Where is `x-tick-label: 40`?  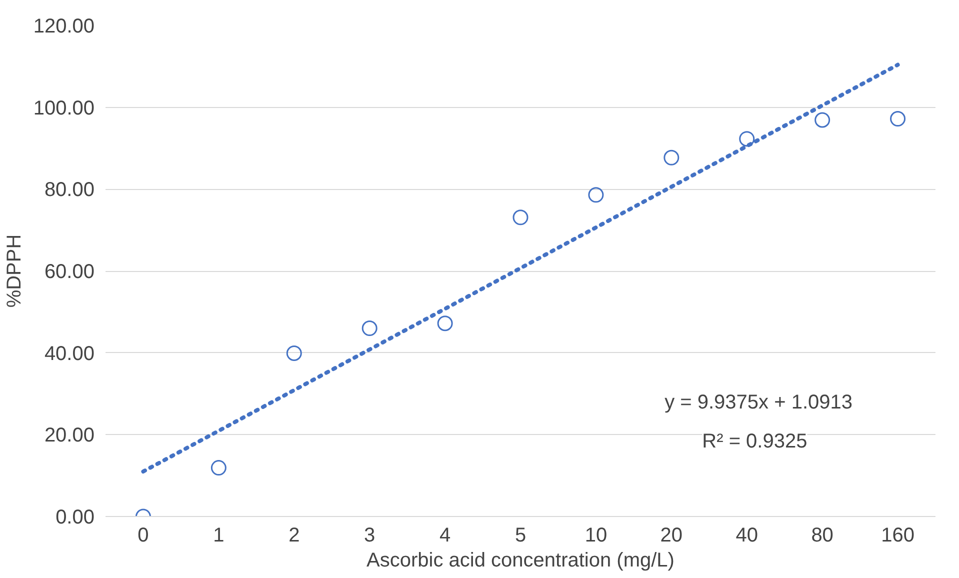
x-tick-label: 40 is located at coordinates (747, 535).